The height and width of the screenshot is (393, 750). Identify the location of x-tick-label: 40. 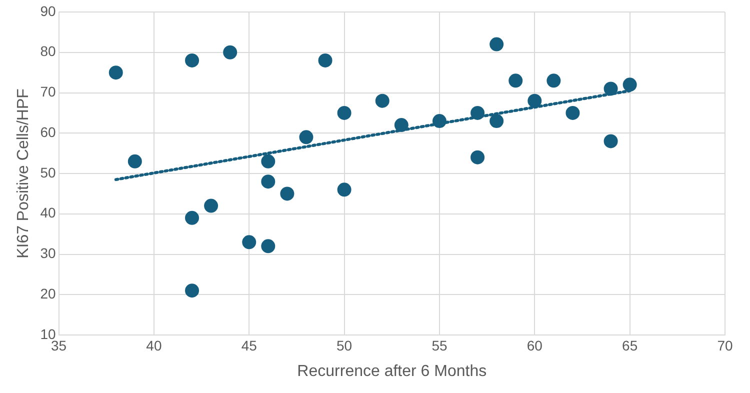
(154, 345).